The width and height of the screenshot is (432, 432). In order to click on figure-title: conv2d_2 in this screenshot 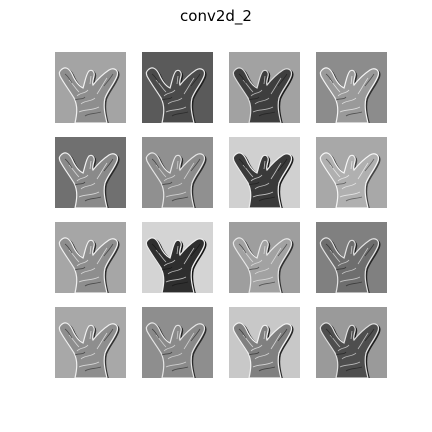, I will do `click(216, 16)`.